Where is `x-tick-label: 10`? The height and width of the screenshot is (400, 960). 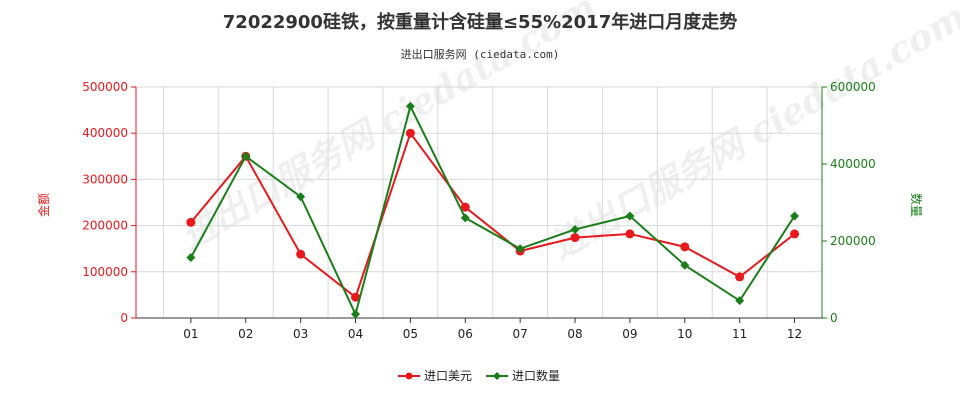
x-tick-label: 10 is located at coordinates (684, 334).